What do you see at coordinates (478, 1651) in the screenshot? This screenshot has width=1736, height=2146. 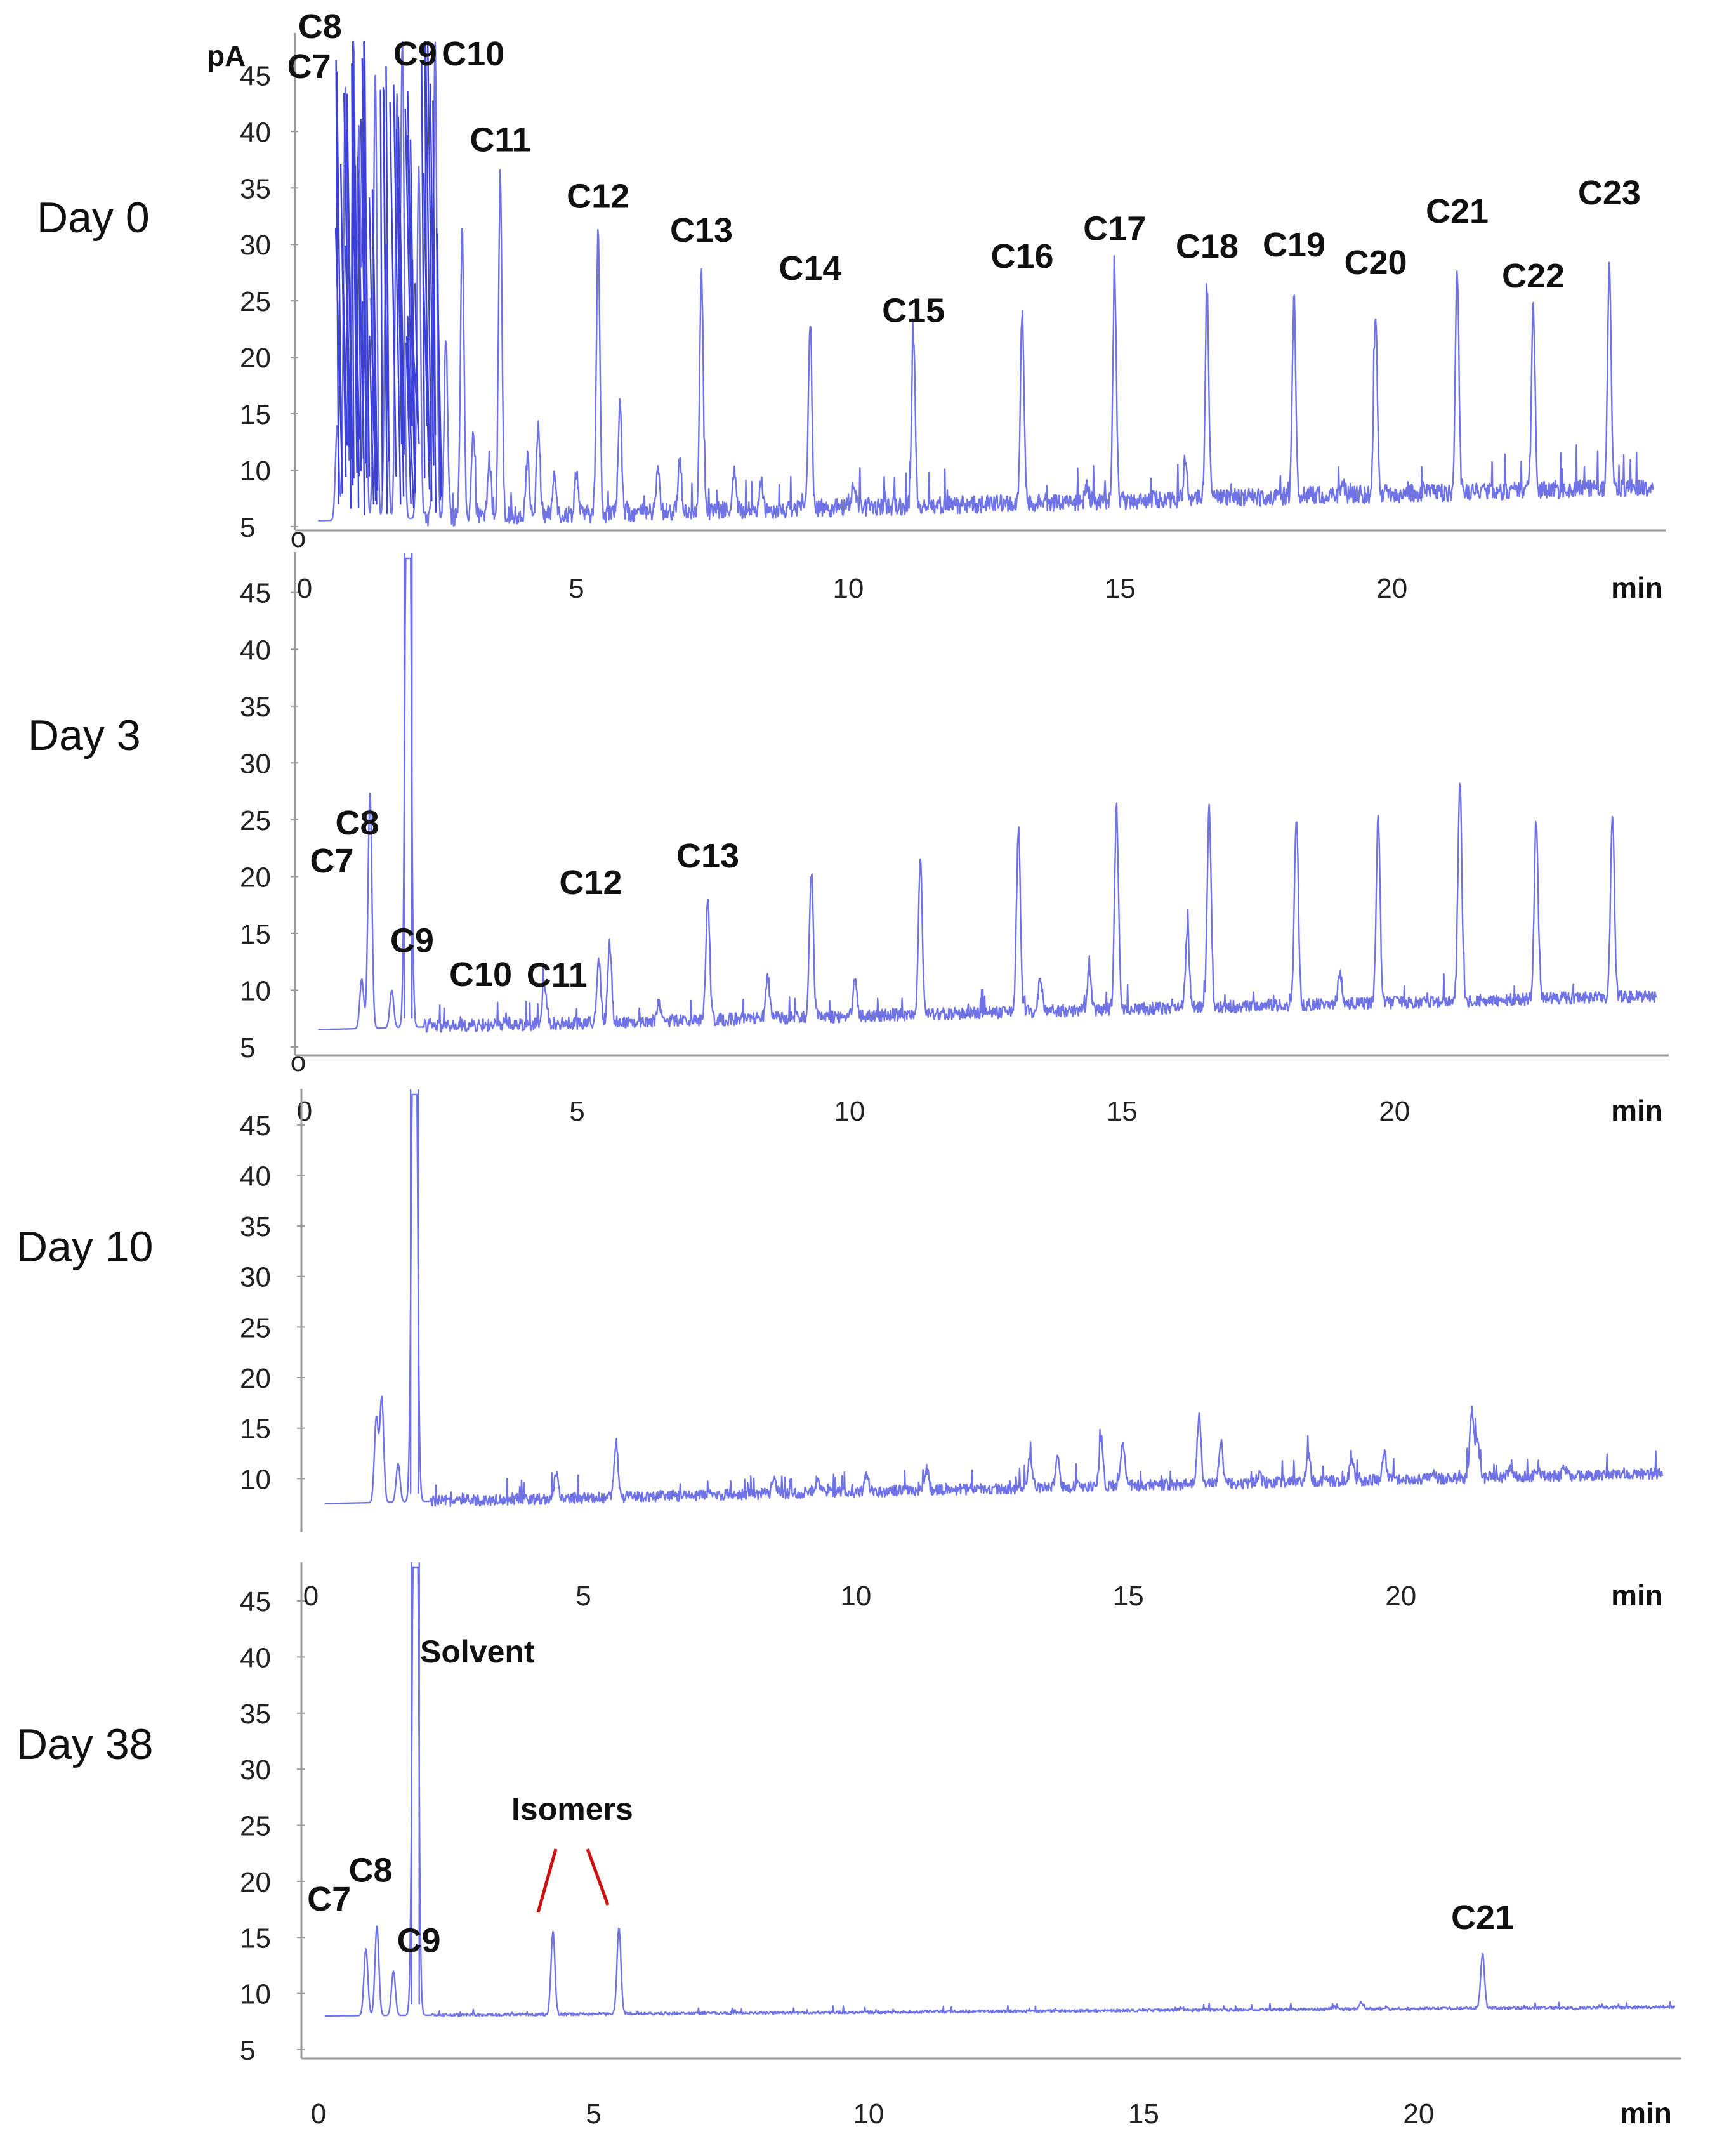 I see `solvent-annotation: Solvent` at bounding box center [478, 1651].